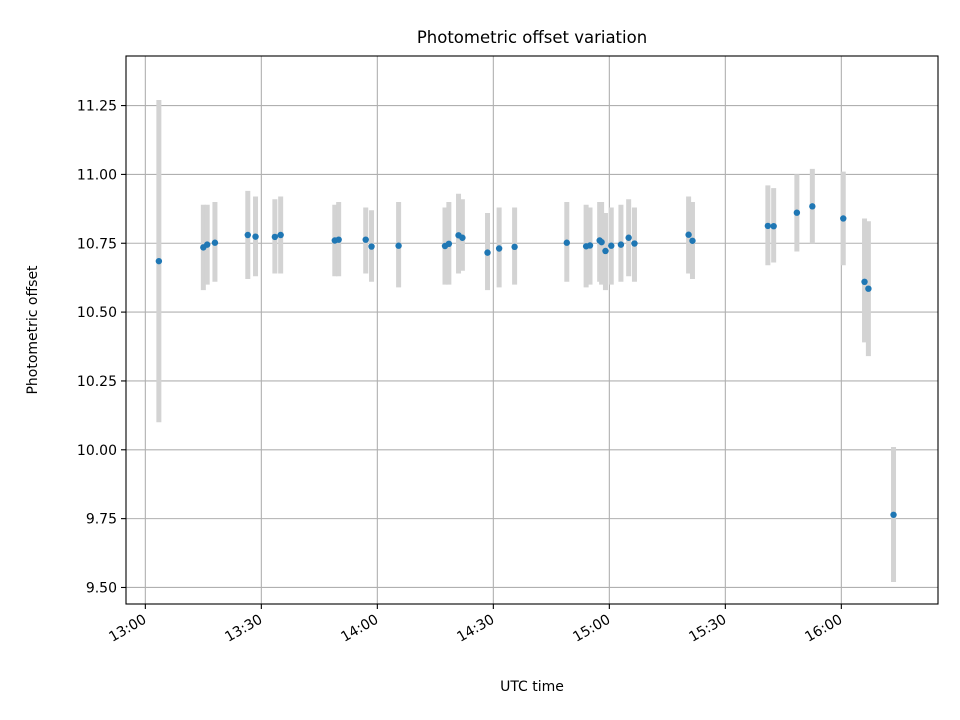  I want to click on y-tick-label: 10.75, so click(97, 244).